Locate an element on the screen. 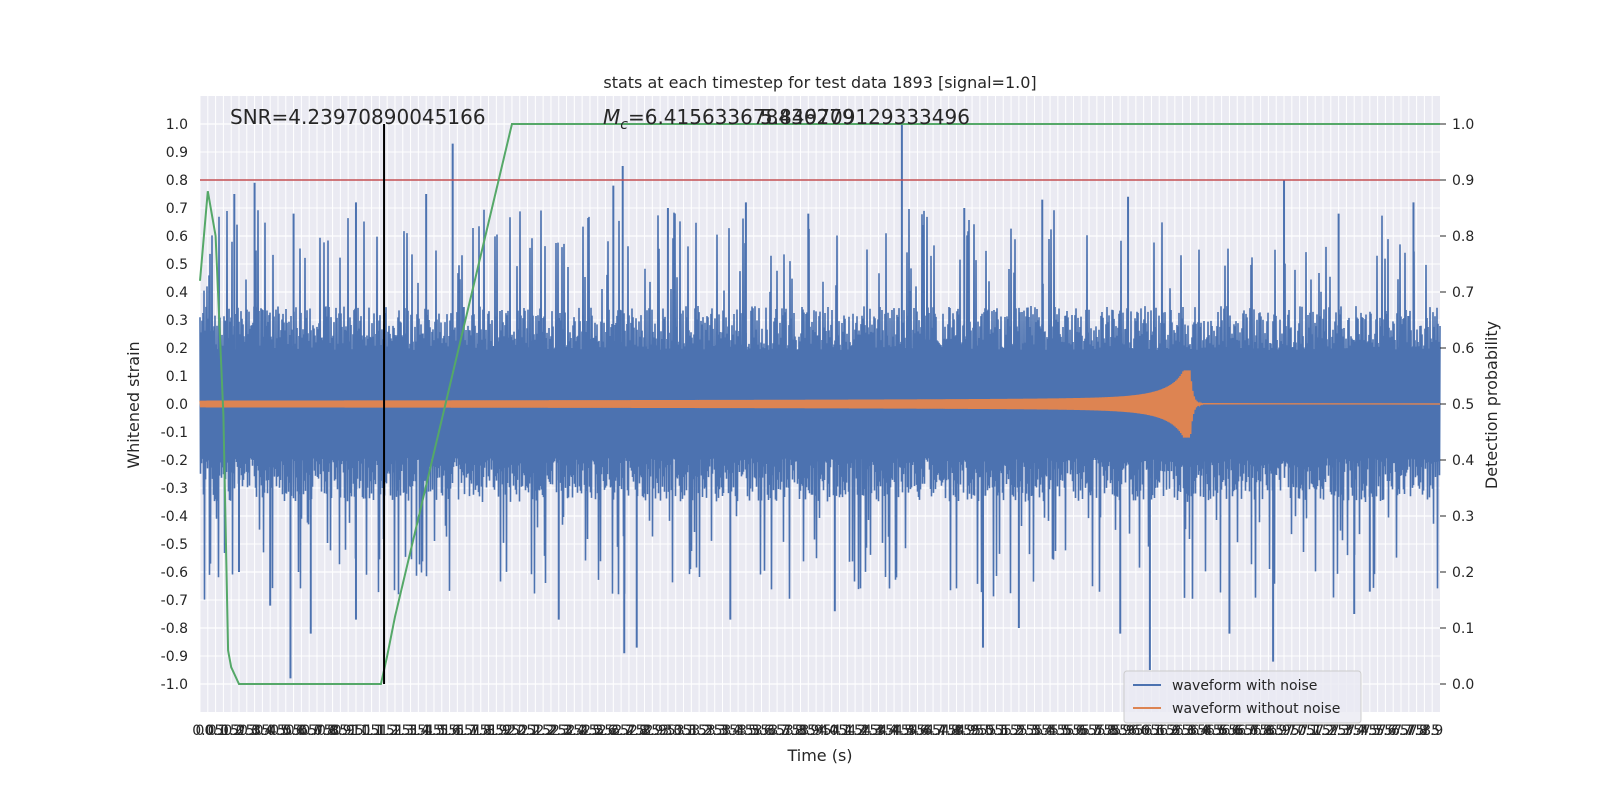 This screenshot has height=800, width=1600. y-tick-label: -0.7 is located at coordinates (174, 601).